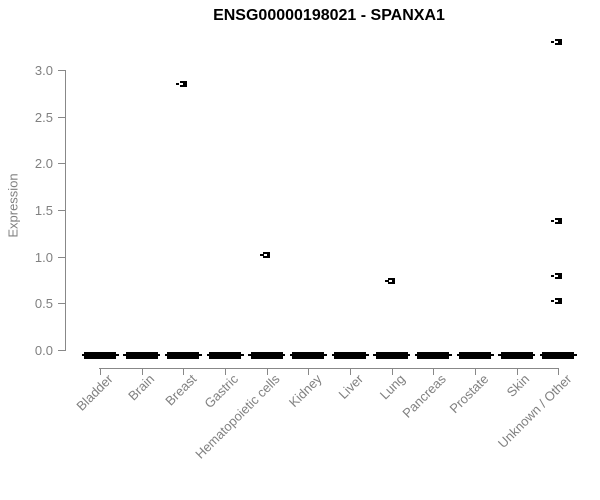 Image resolution: width=600 pixels, height=500 pixels. What do you see at coordinates (534, 411) in the screenshot?
I see `x-tick-label: Unknown / Other` at bounding box center [534, 411].